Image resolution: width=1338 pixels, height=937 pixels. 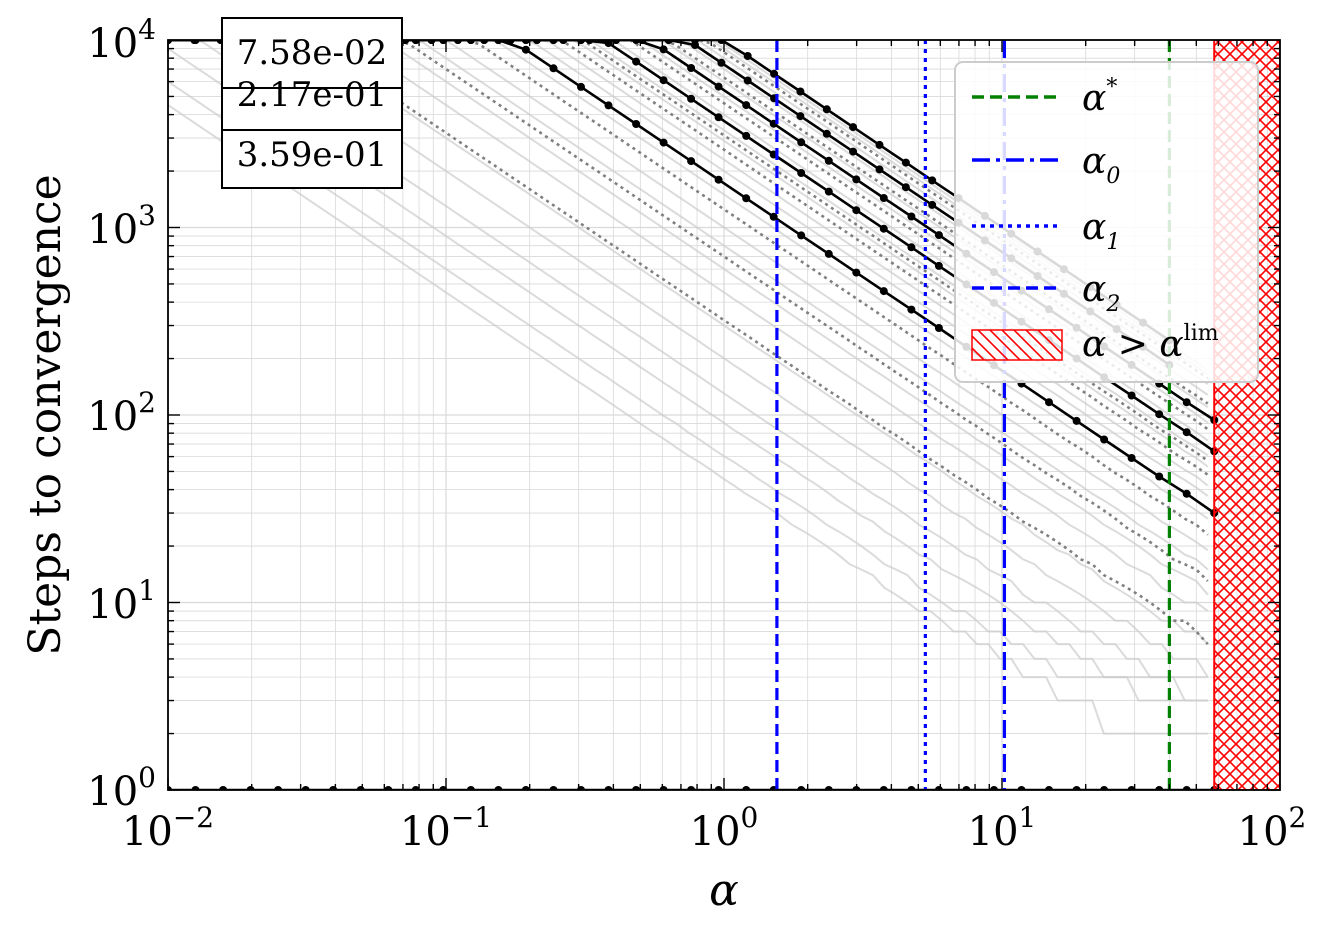 I want to click on y-tick-label: 10⁰, so click(x=121, y=788).